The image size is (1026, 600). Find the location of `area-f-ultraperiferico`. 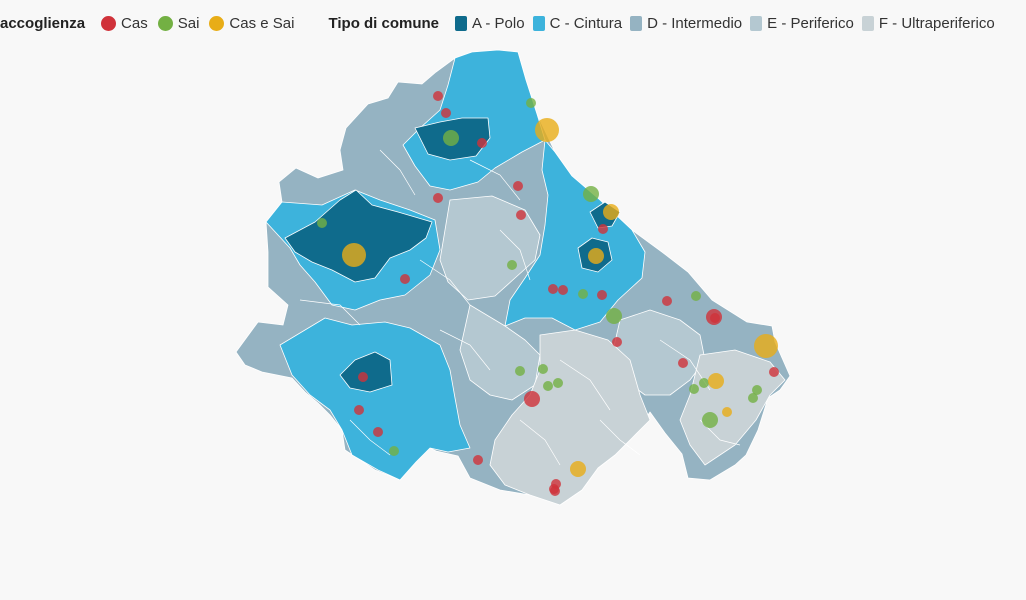

area-f-ultraperiferico is located at coordinates (570, 417).